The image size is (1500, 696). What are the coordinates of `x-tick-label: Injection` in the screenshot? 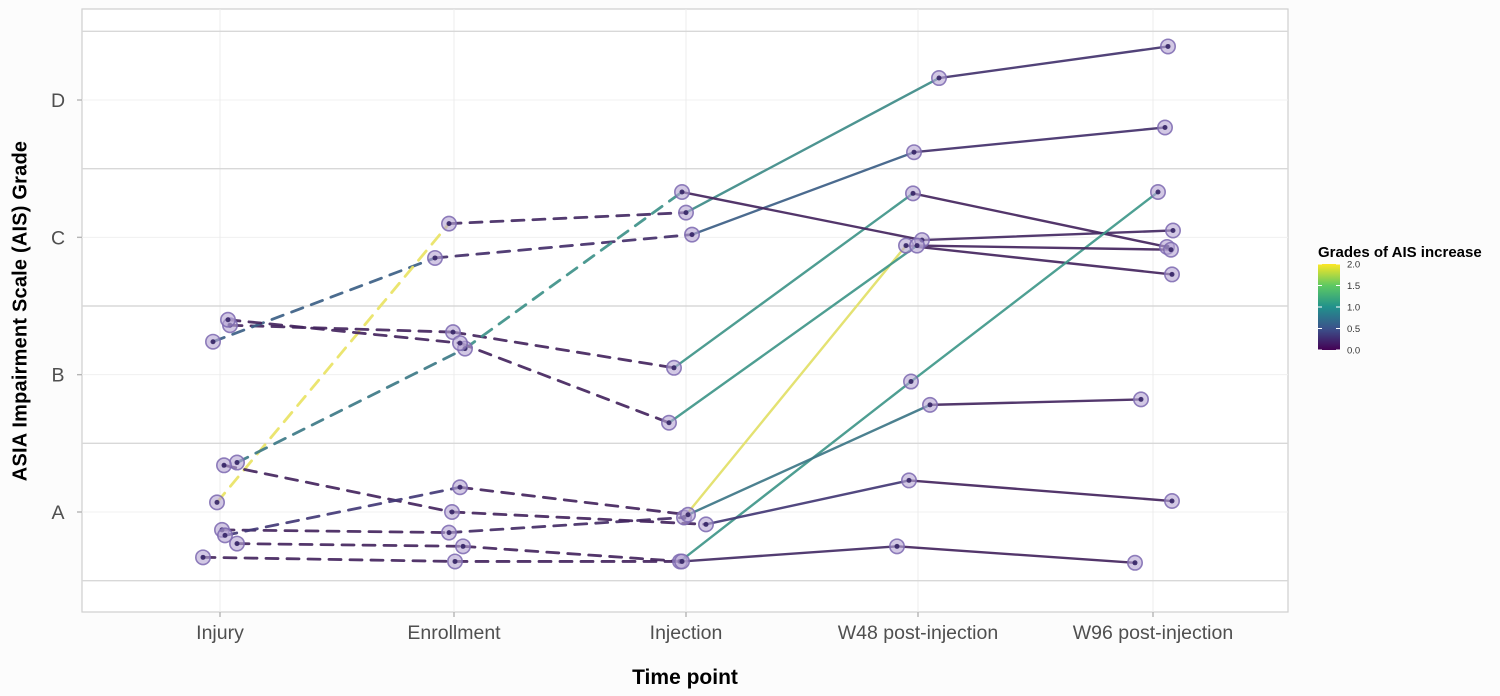 It's located at (686, 633).